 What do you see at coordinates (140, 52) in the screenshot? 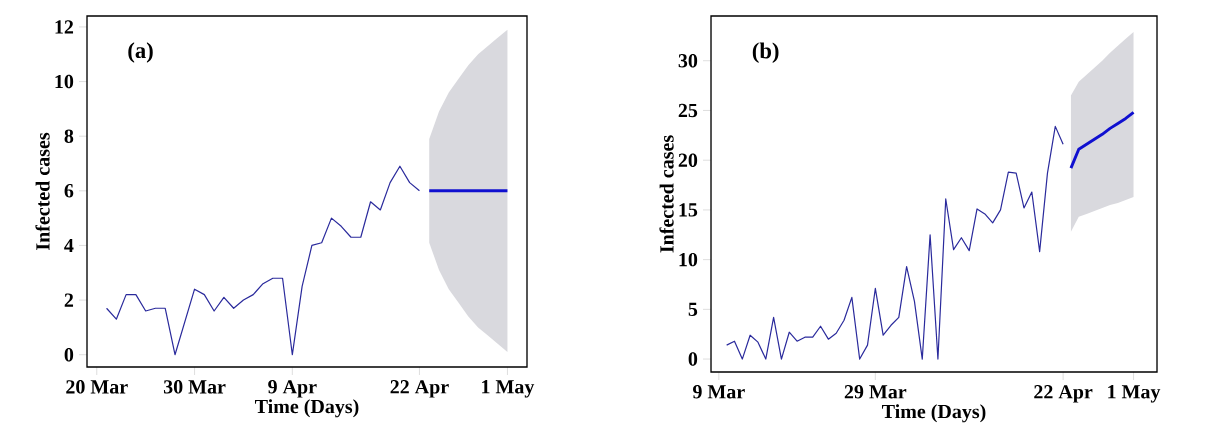
I see `annotation: (a)` at bounding box center [140, 52].